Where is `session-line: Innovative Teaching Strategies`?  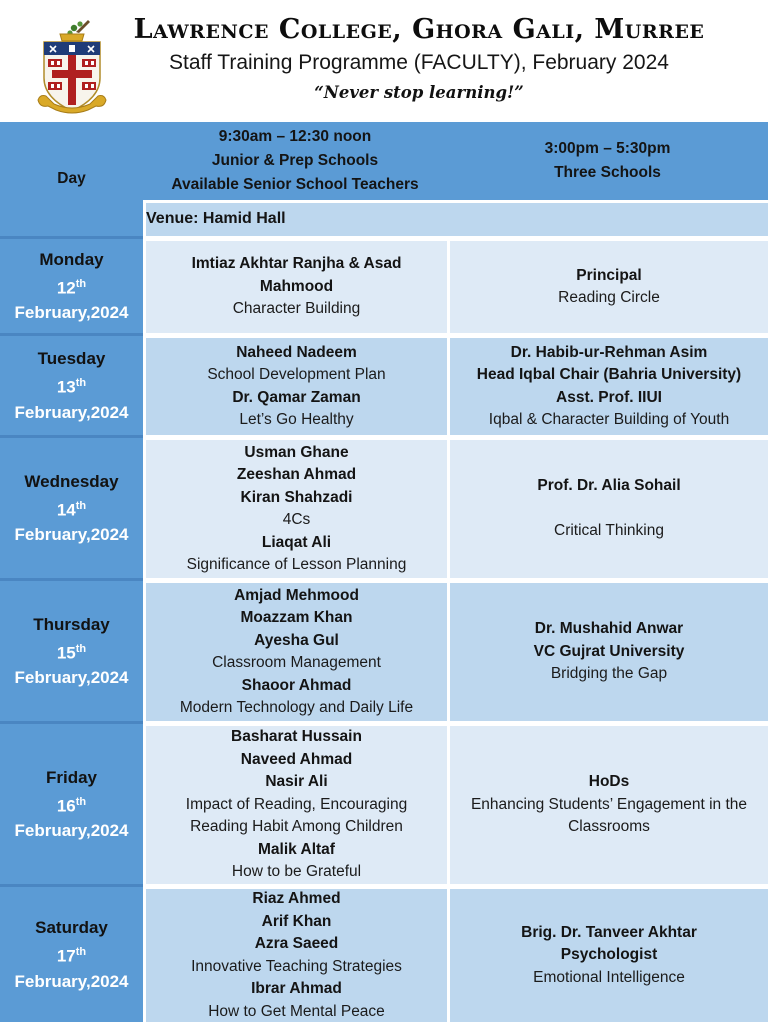
session-line: Innovative Teaching Strategies is located at coordinates (296, 966).